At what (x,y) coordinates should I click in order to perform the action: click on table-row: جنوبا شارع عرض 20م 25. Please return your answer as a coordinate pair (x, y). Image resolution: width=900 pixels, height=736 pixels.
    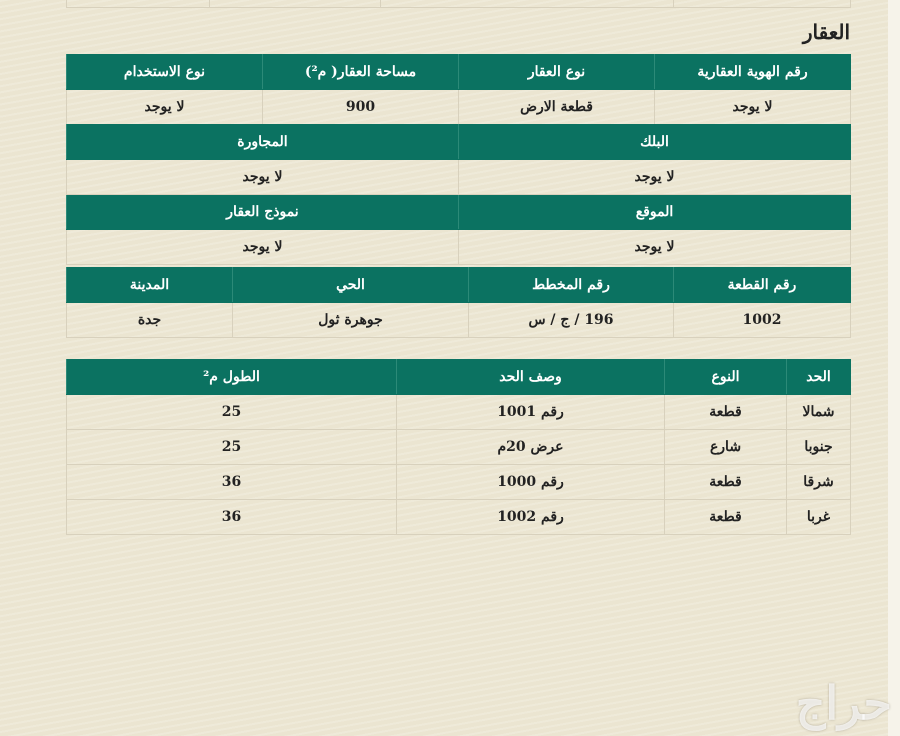
    Looking at the image, I should click on (458, 447).